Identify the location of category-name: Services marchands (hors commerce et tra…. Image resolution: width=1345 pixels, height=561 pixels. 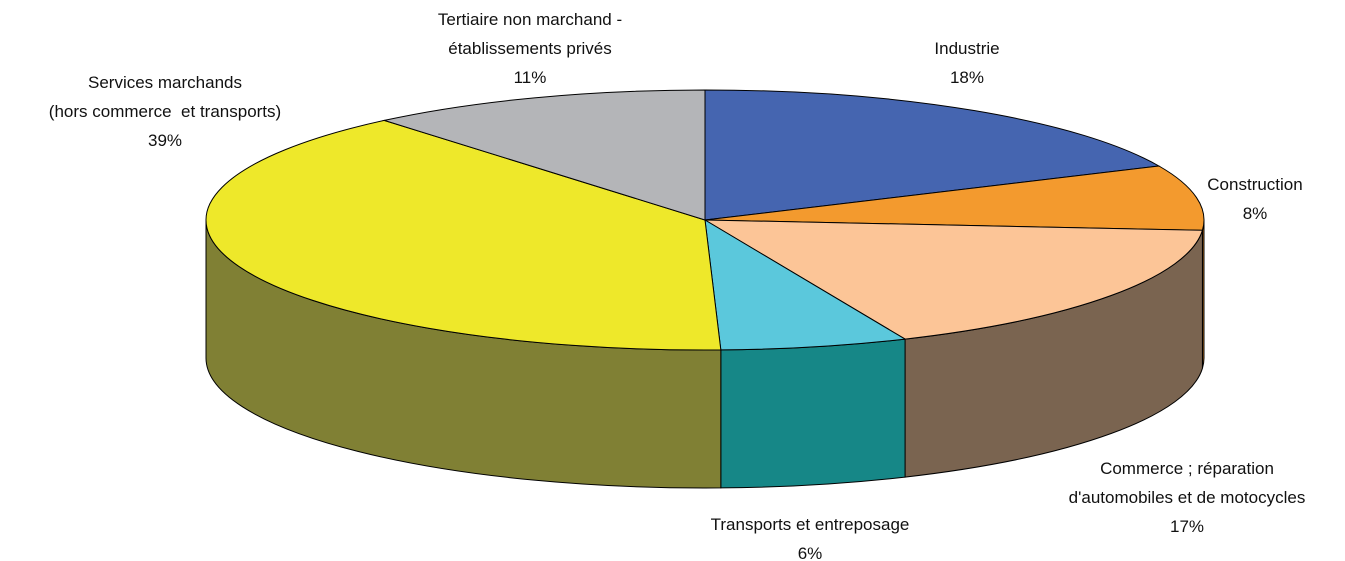
(165, 97).